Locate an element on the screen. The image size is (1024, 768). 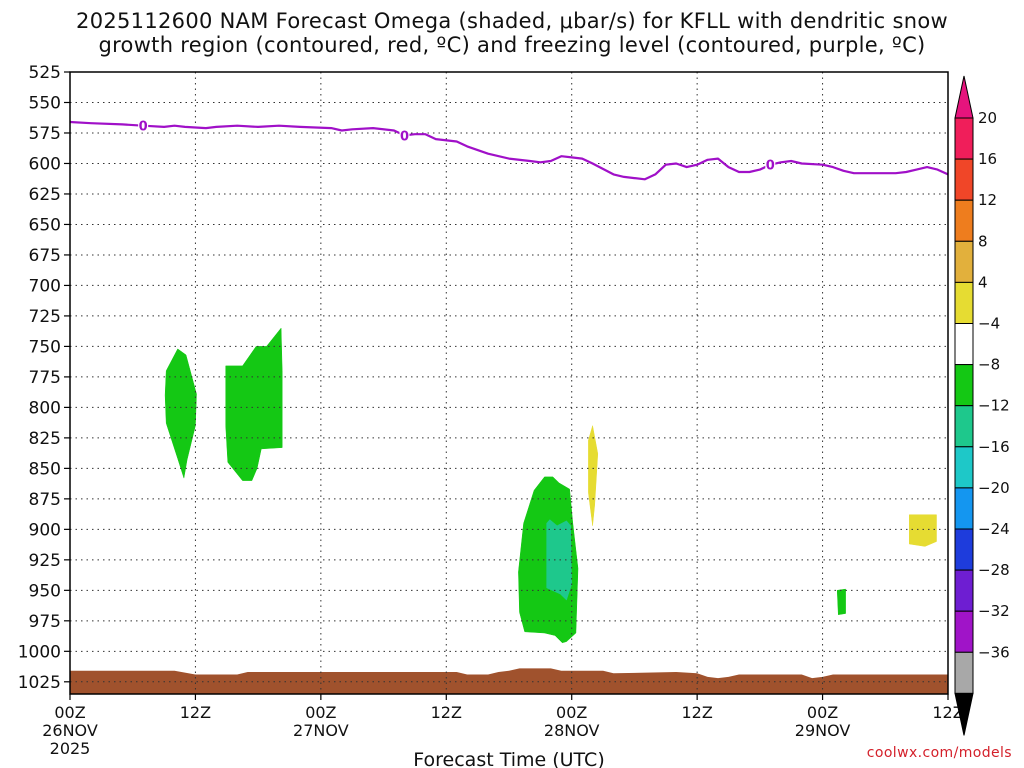
y-tick-label: 625 is located at coordinates (45, 195).